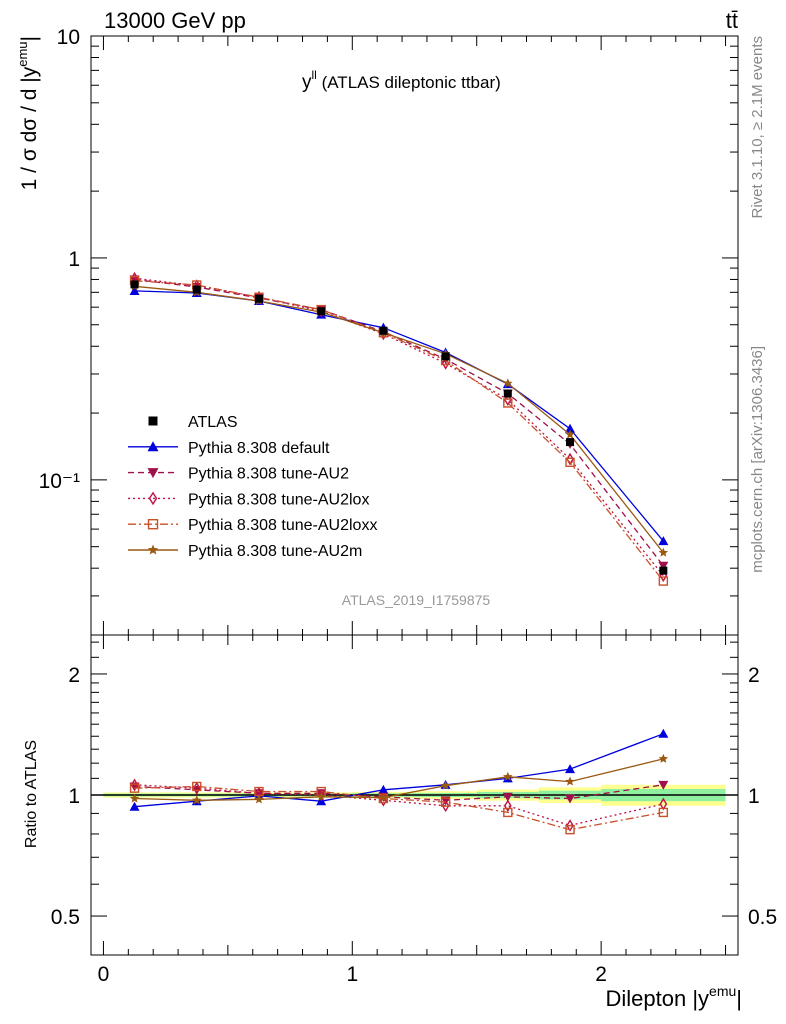 The height and width of the screenshot is (1024, 786). Describe the element at coordinates (268, 474) in the screenshot. I see `legend-label-pythia-8-308-tune-au2: Pythia 8.308 tune-AU2` at that location.